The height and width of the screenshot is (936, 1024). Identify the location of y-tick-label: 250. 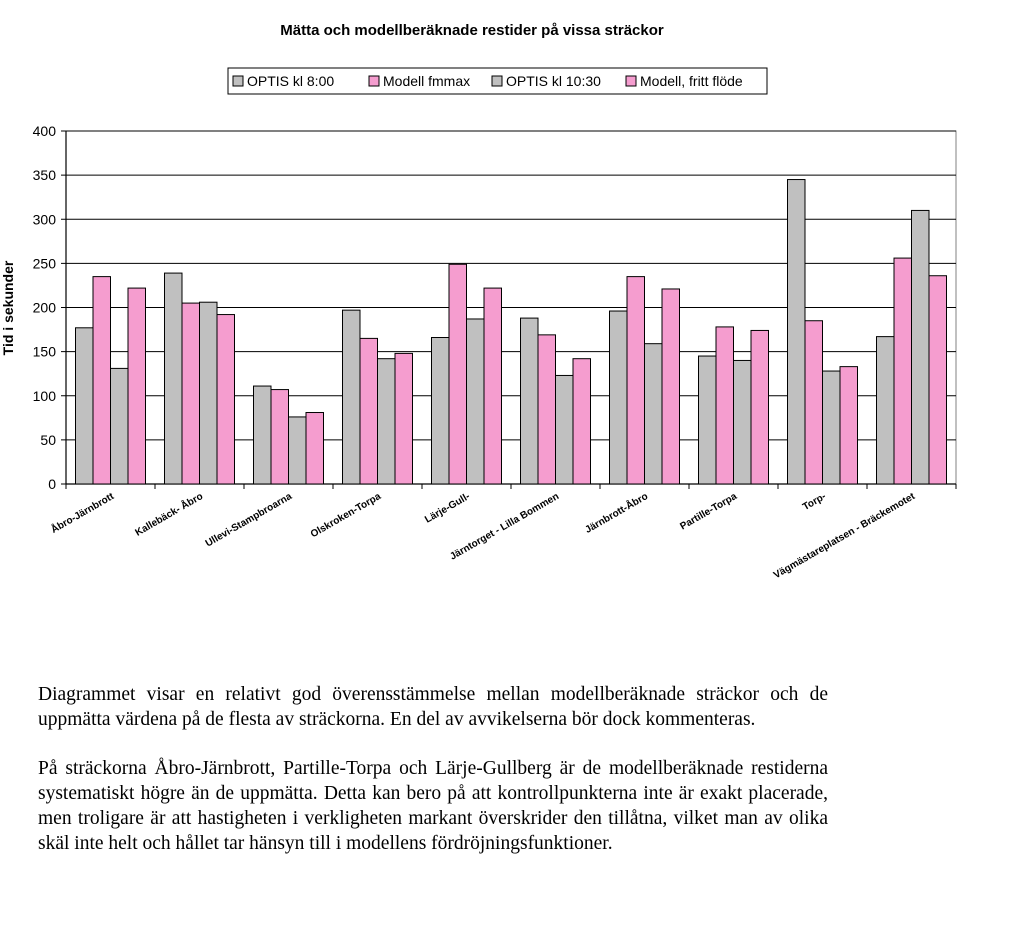
(45, 263).